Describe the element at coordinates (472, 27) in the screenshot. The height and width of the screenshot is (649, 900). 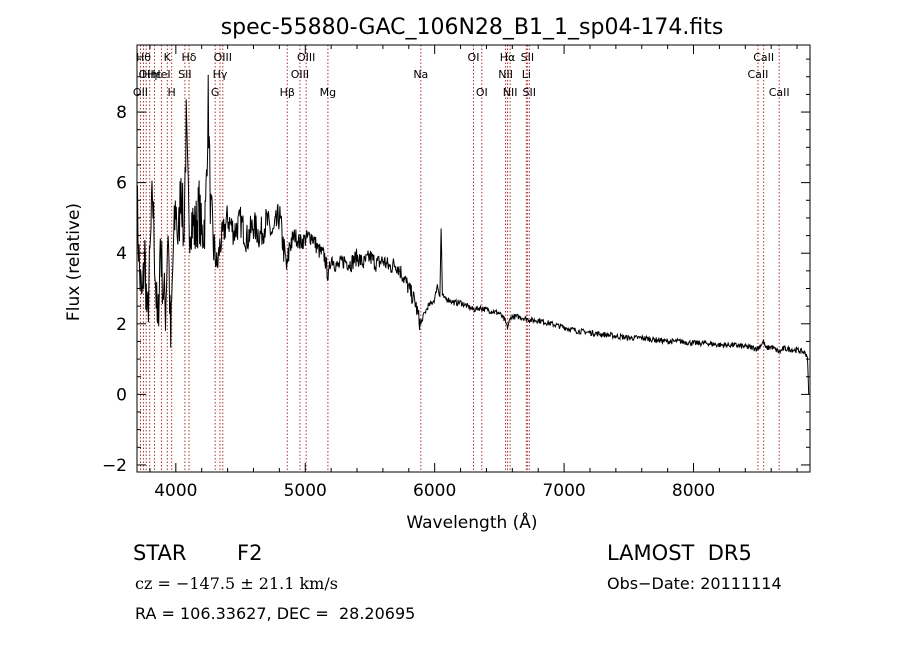
I see `chart-title: spec-55880-GAC_106N28_B1_1_sp04-174.fits` at that location.